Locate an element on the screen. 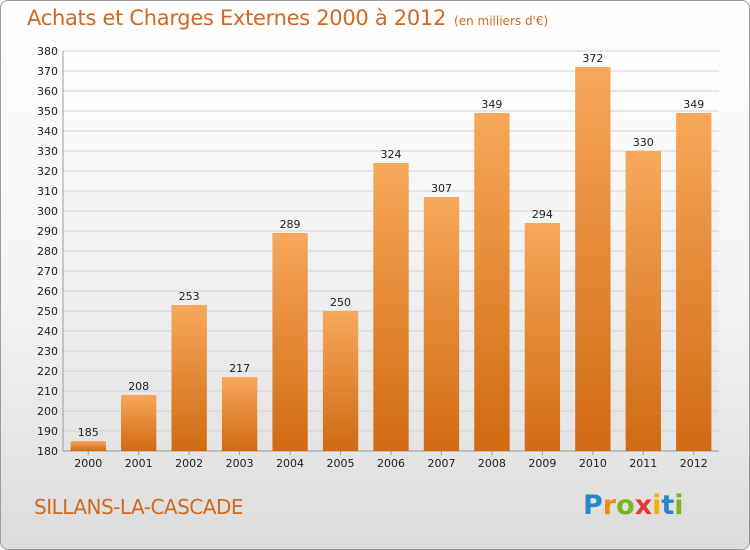 This screenshot has height=550, width=750. y-tick-label: 330 is located at coordinates (47, 151).